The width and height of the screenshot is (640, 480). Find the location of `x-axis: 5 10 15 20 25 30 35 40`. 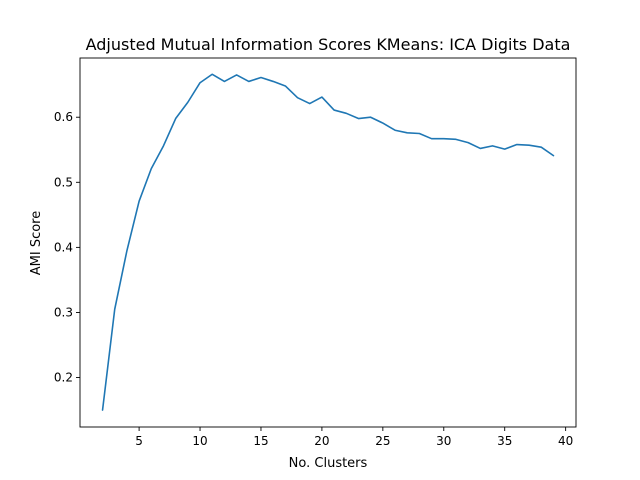

x-axis: 5 10 15 20 25 30 35 40 is located at coordinates (354, 437).